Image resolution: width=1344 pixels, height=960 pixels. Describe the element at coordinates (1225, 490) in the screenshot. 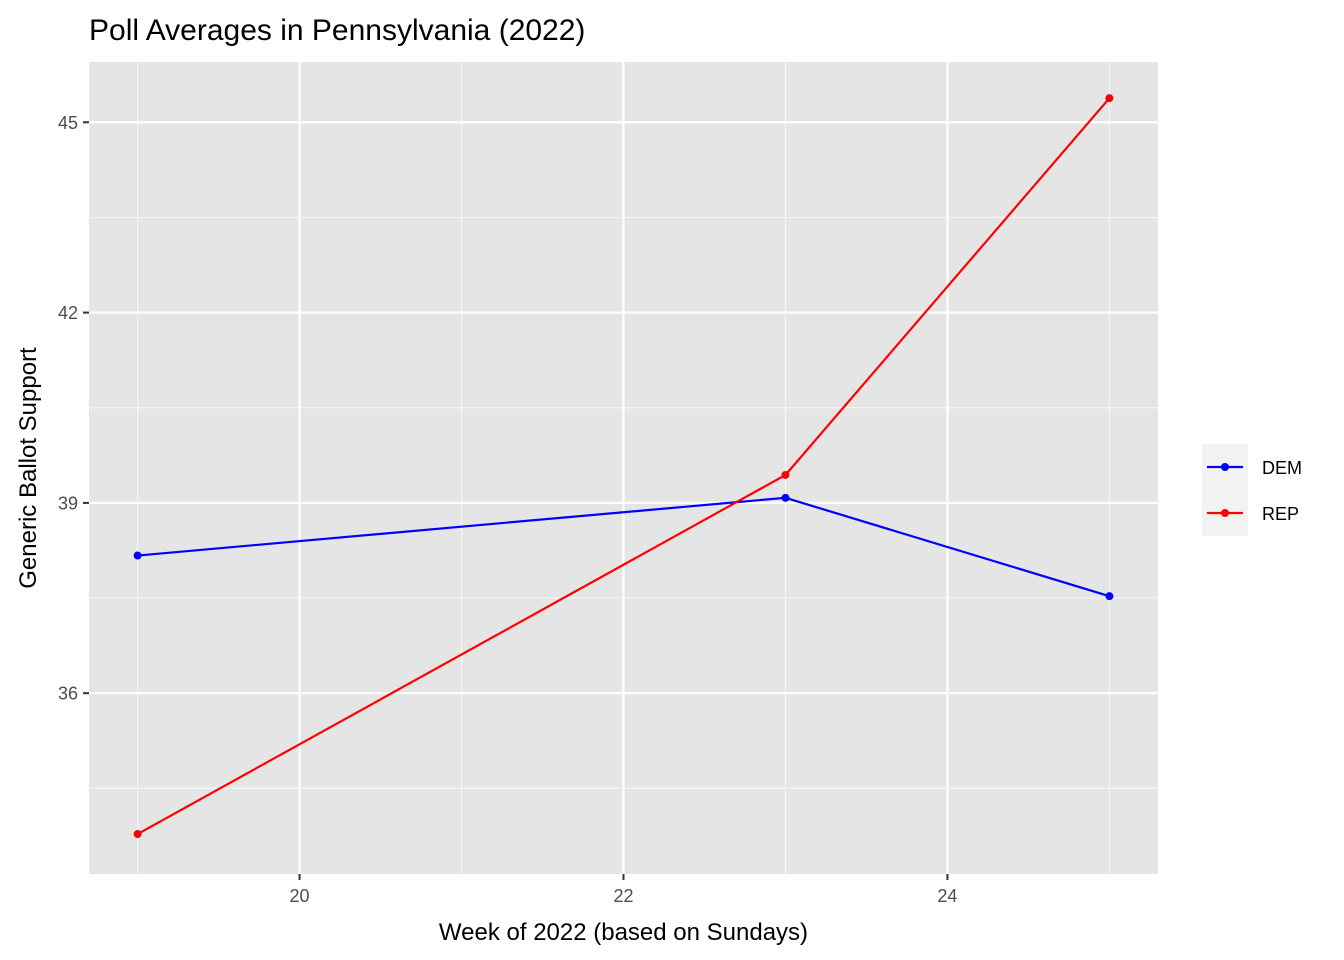

I see `legend-key-background` at that location.